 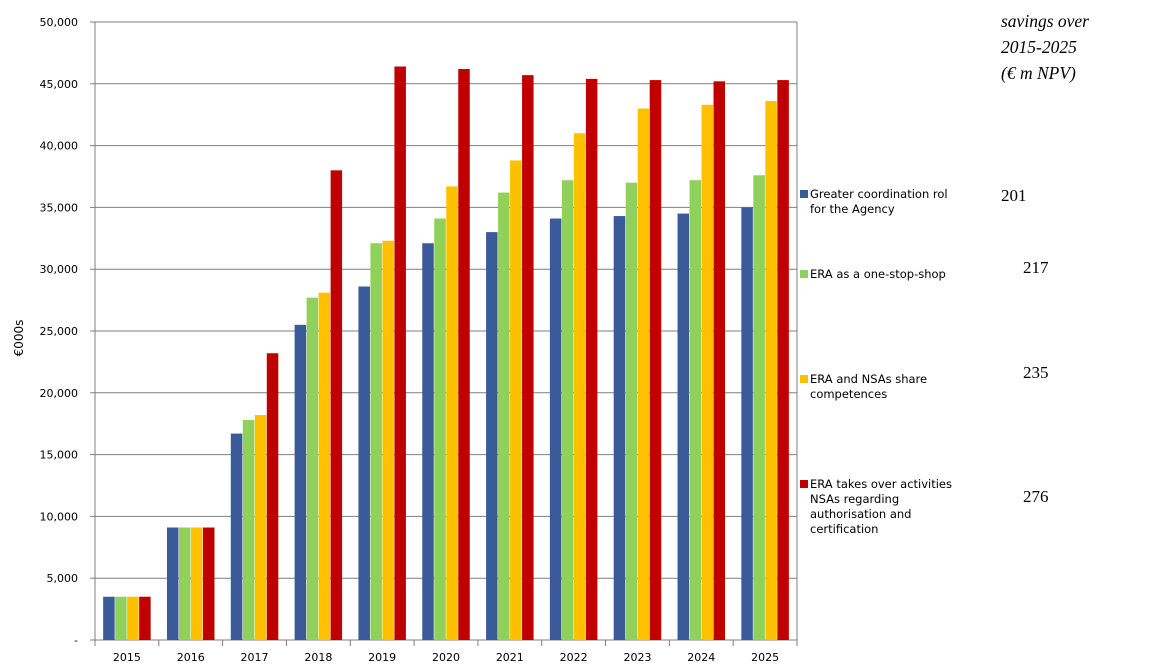 I want to click on x-tick-label: 2019, so click(x=382, y=657).